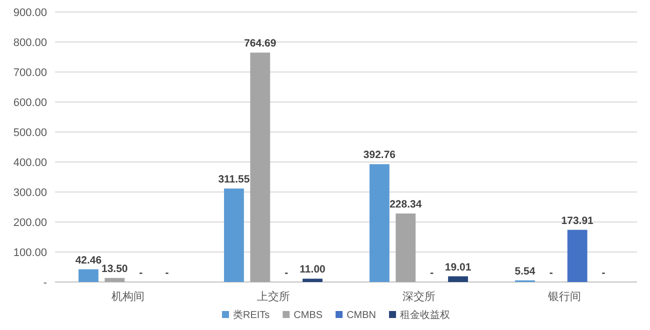 The height and width of the screenshot is (330, 650). What do you see at coordinates (30, 73) in the screenshot?
I see `y-tick-label: 700.00` at bounding box center [30, 73].